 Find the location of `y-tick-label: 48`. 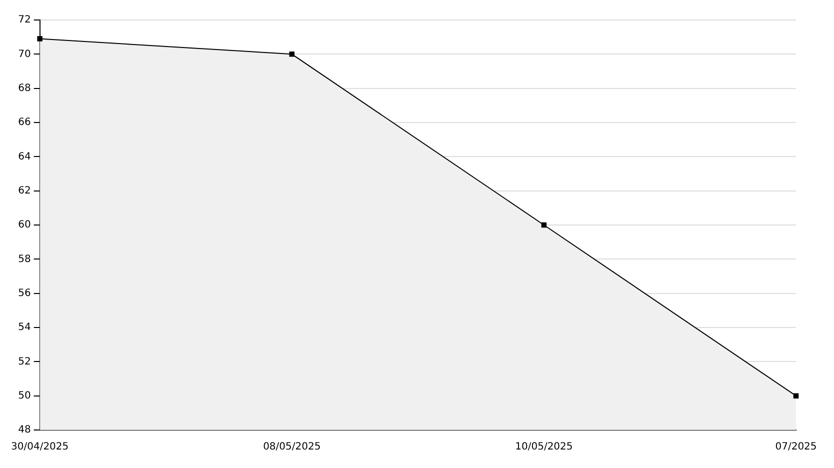

y-tick-label: 48 is located at coordinates (24, 430).